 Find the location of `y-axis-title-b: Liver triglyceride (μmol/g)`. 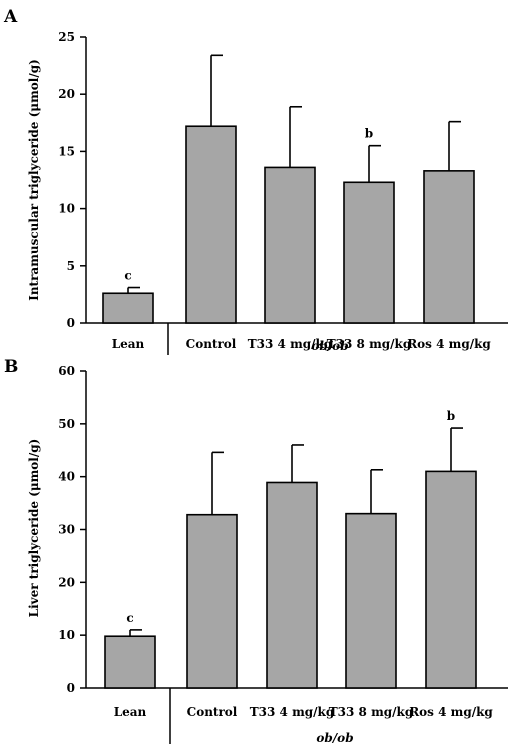

y-axis-title-b: Liver triglyceride (μmol/g) is located at coordinates (34, 528).